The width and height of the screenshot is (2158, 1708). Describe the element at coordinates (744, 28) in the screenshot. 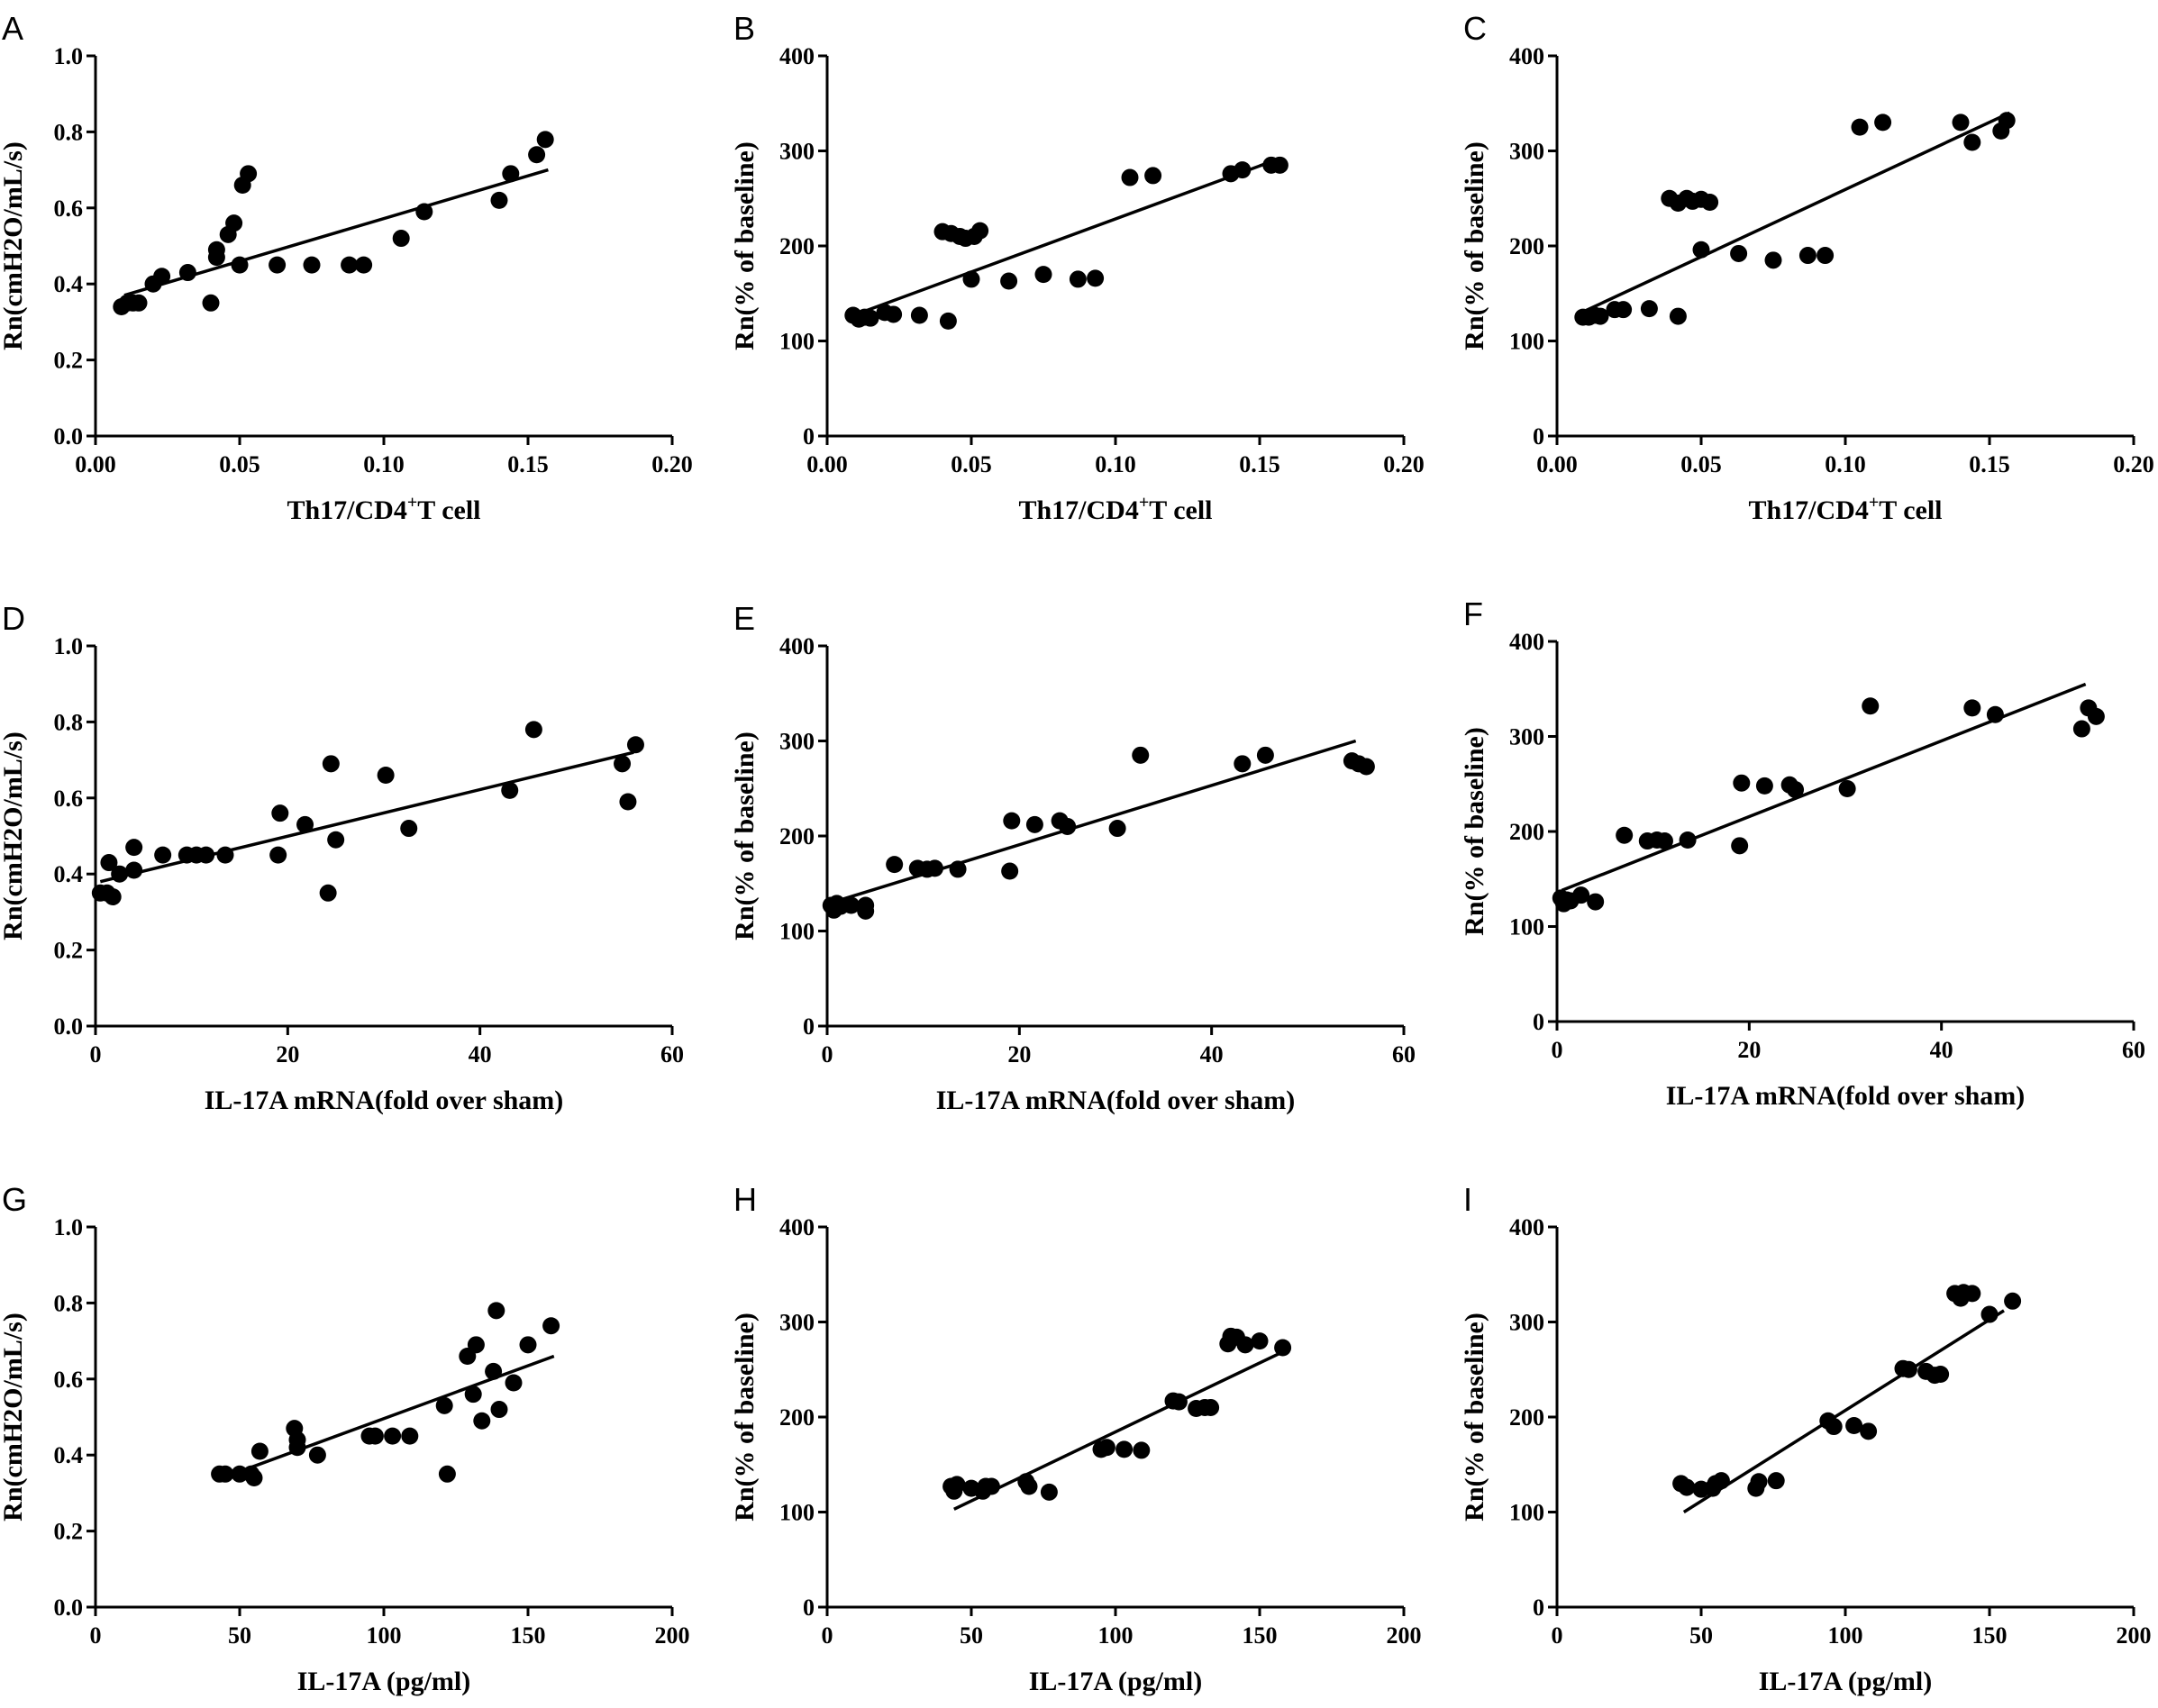

I see `panel-letter: B` at that location.